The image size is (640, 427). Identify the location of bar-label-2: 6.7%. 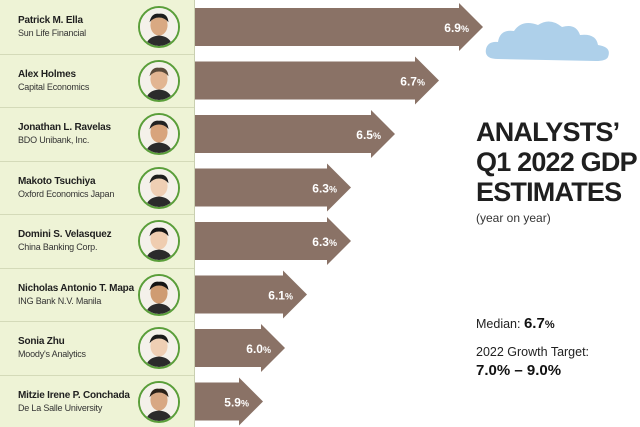
(412, 82).